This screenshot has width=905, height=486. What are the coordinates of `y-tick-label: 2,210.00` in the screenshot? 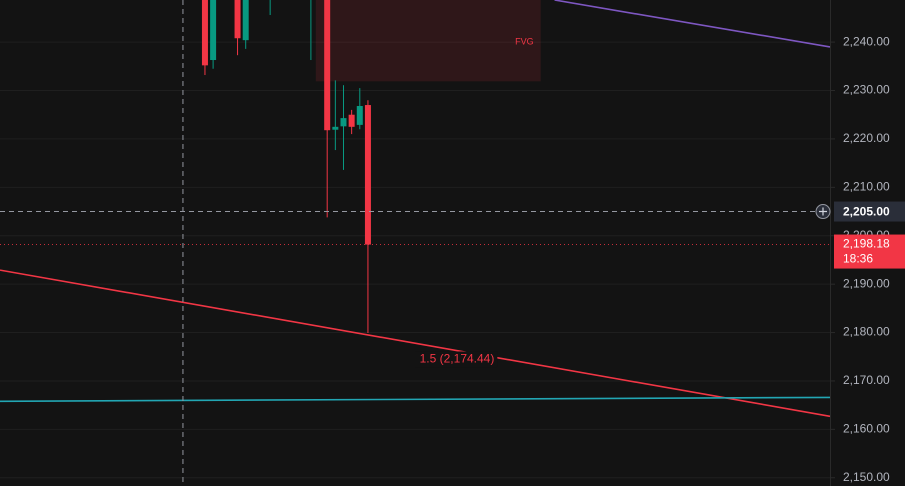 It's located at (866, 187).